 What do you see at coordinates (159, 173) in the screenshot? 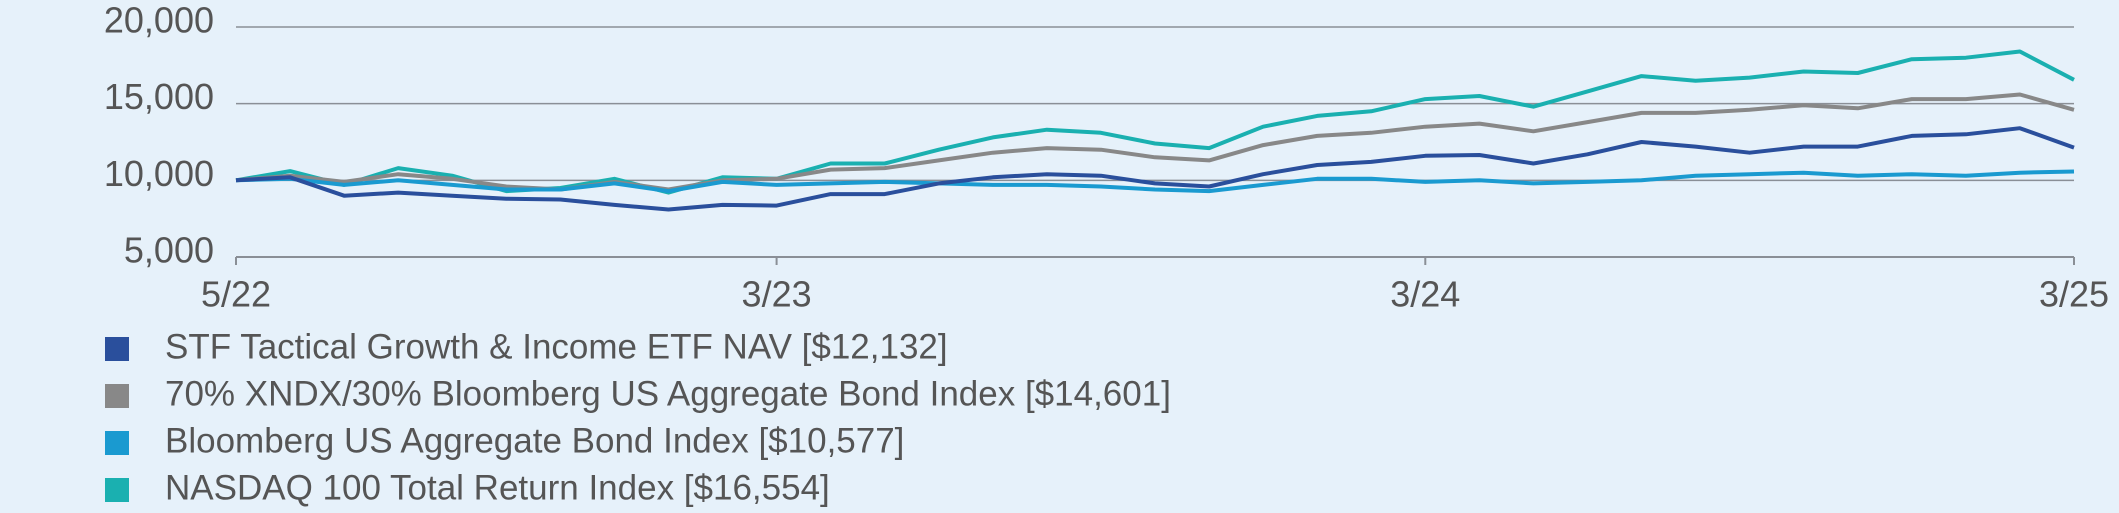
I see `y-tick-label: 10,000` at bounding box center [159, 173].